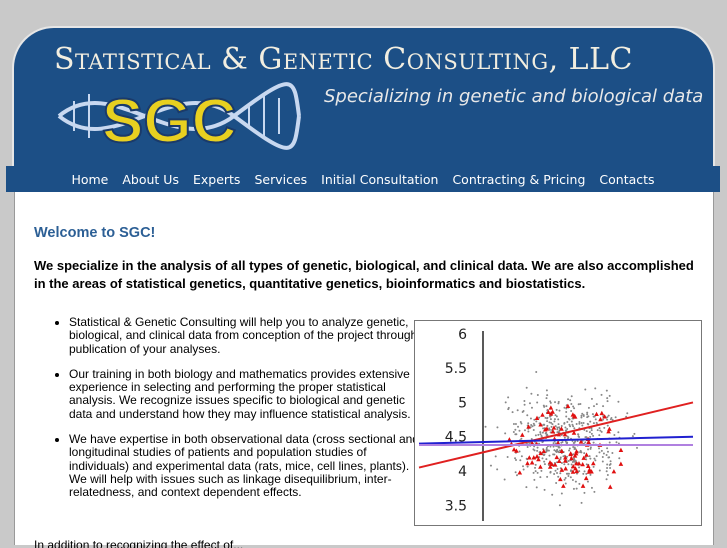 Image resolution: width=727 pixels, height=548 pixels. What do you see at coordinates (462, 403) in the screenshot?
I see `y-tick-label: 5` at bounding box center [462, 403].